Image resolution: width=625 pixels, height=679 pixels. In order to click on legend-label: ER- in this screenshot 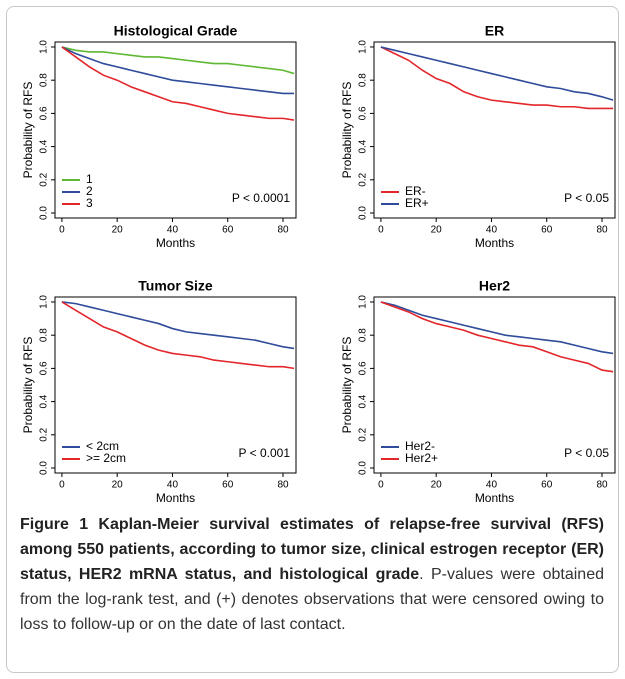, I will do `click(415, 191)`.